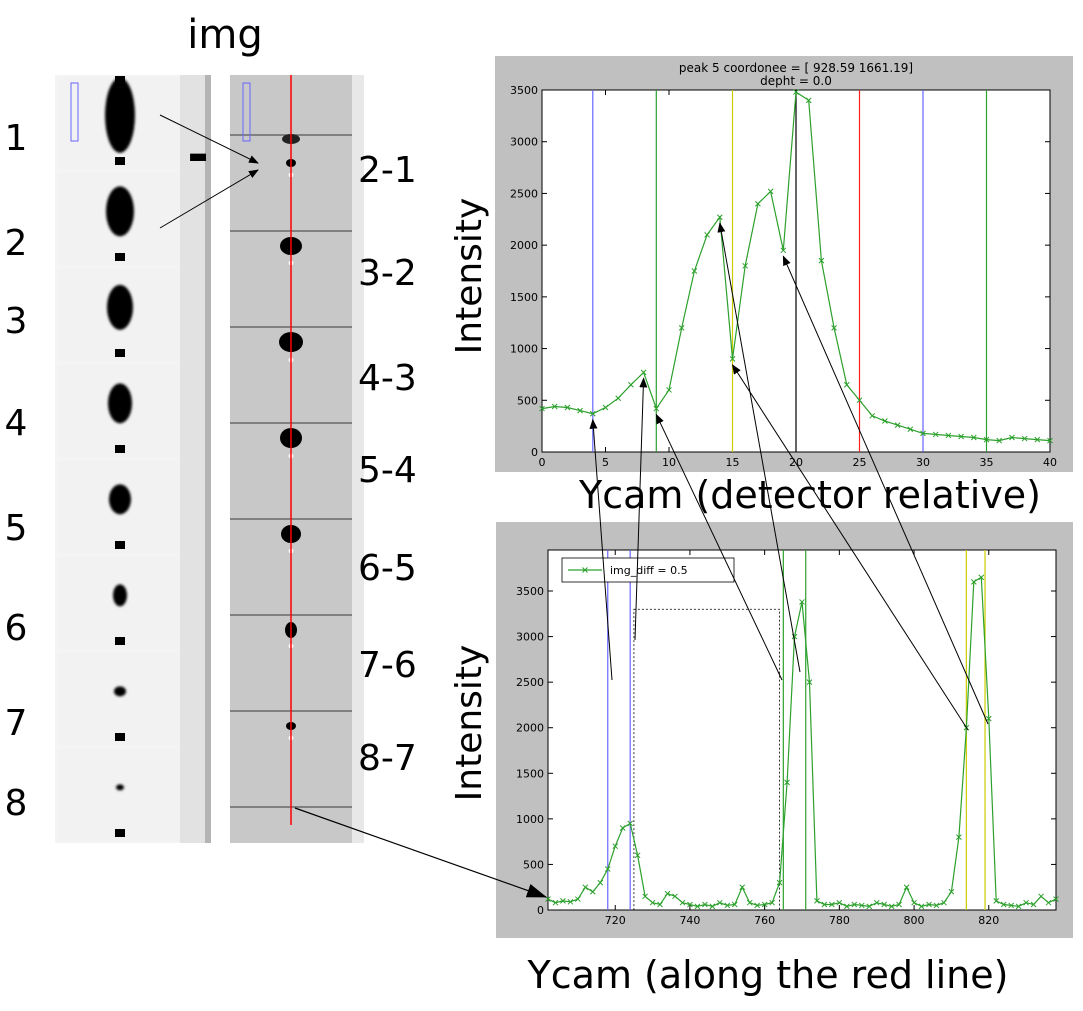  Describe the element at coordinates (764, 920) in the screenshot. I see `x-tick-label: 760` at that location.